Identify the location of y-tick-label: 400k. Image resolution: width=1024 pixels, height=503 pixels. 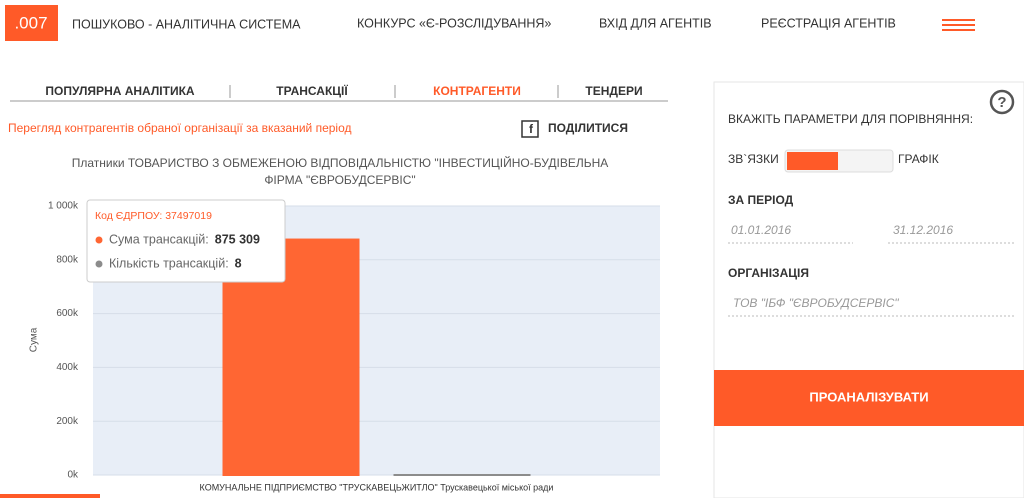
(67, 367).